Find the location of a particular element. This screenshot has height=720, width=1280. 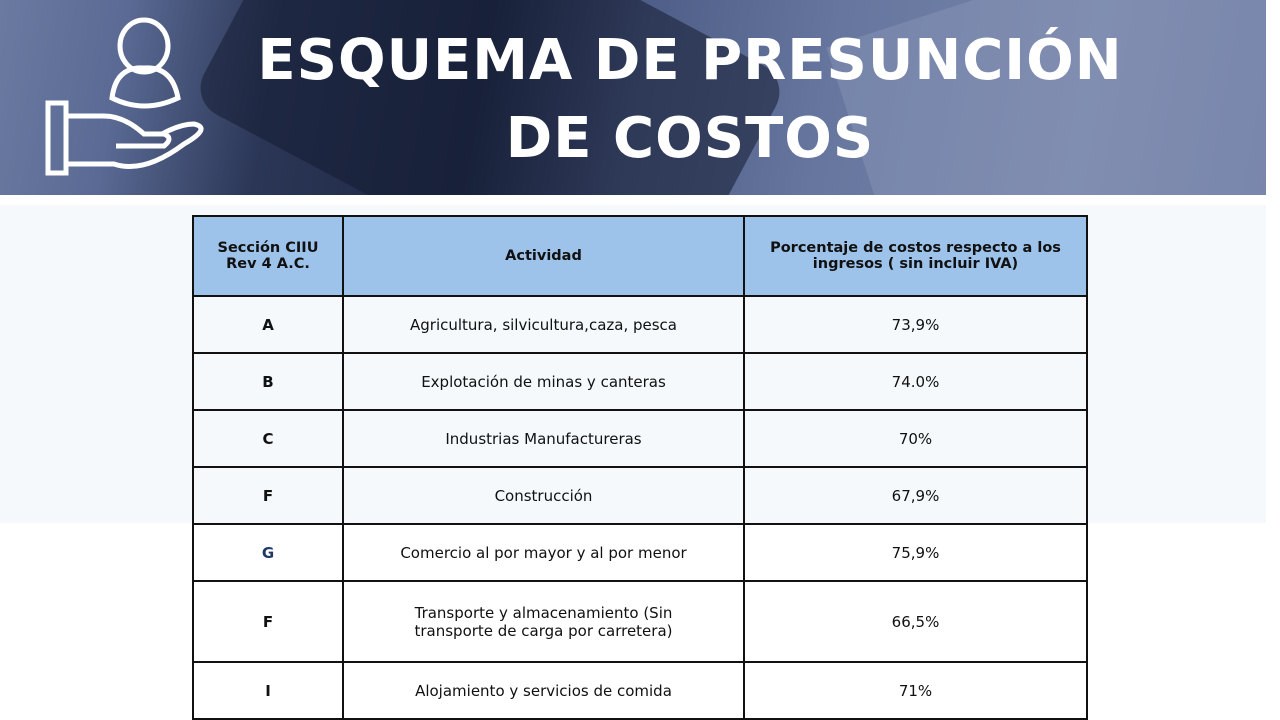

activity-cell: Industrias Manufactureras is located at coordinates (543, 438).